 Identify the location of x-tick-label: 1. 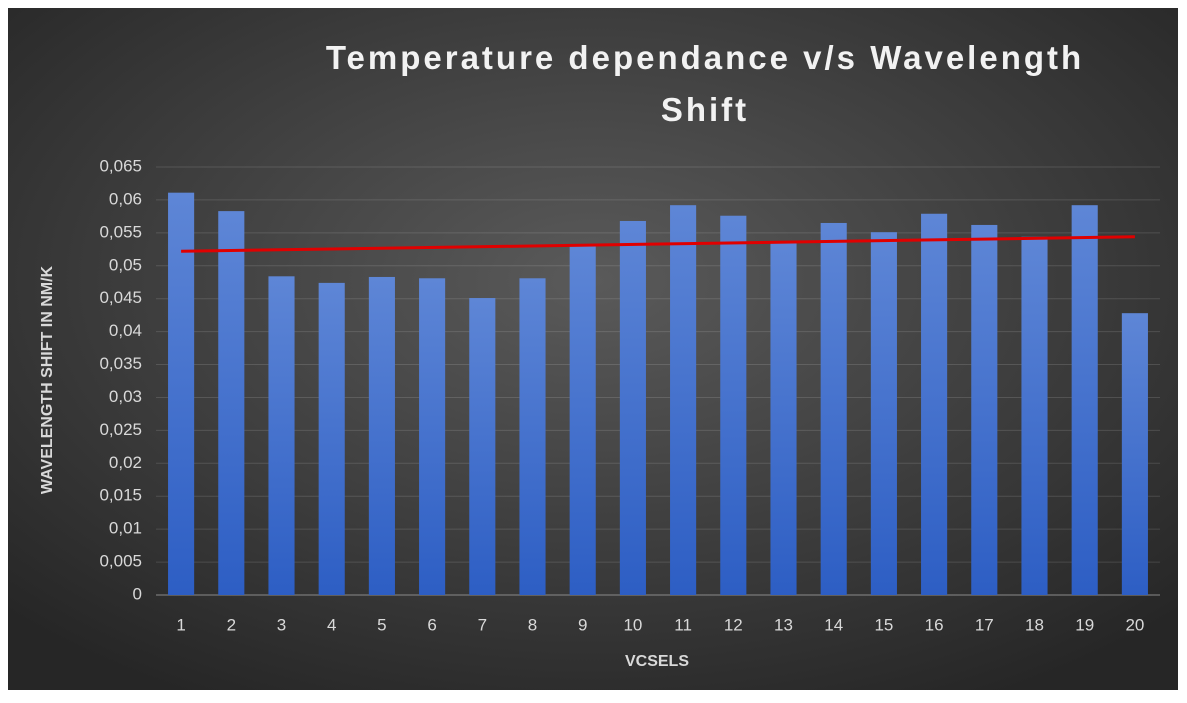
(180, 624).